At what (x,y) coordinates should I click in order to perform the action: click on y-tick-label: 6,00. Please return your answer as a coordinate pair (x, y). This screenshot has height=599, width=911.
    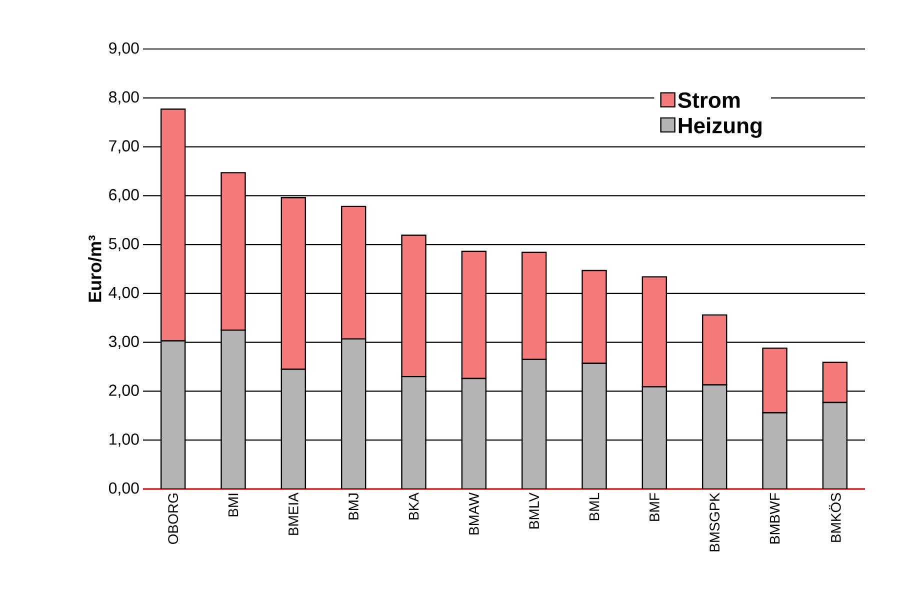
    Looking at the image, I should click on (124, 195).